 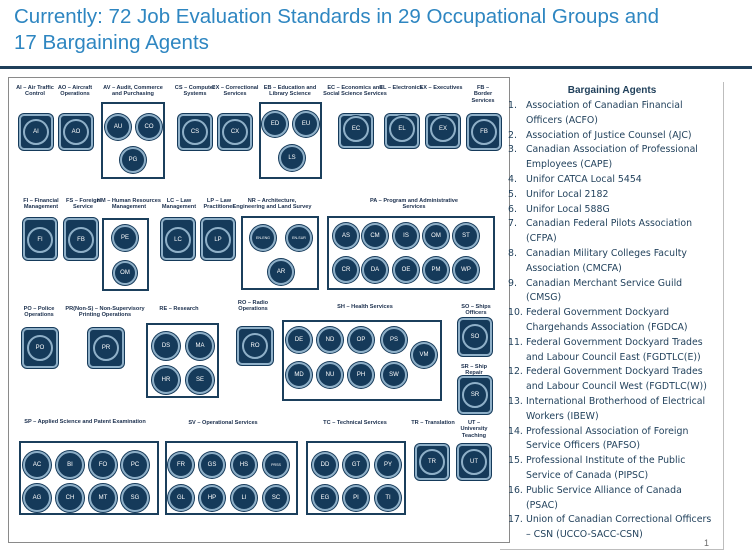 I want to click on standard-circle-ed: ED, so click(x=275, y=124).